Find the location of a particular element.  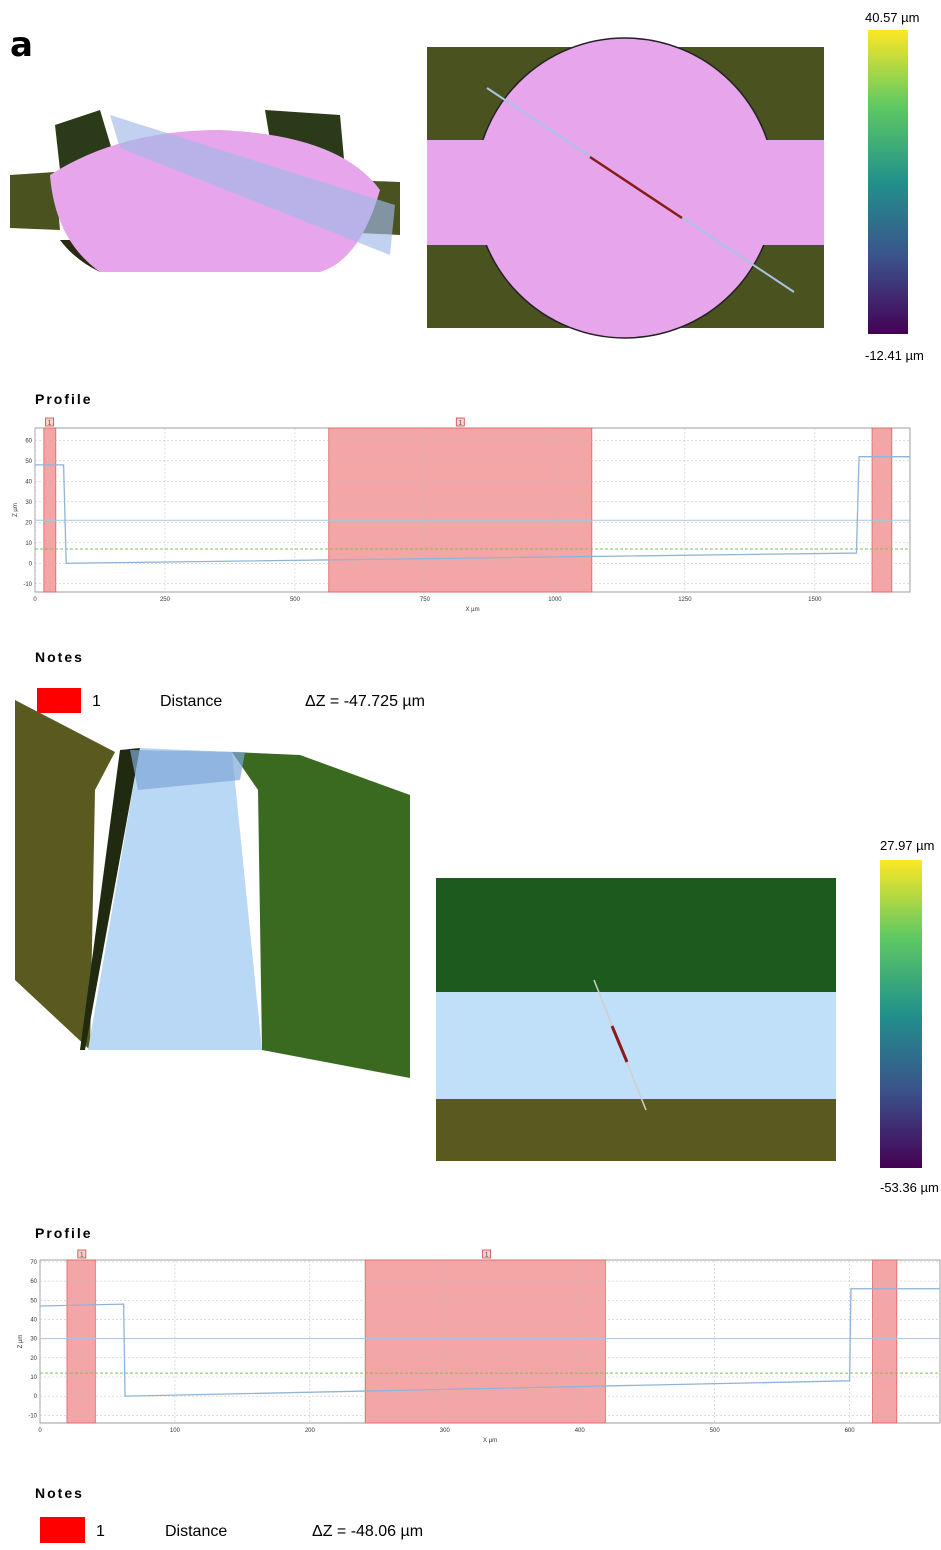

colorbar-min: -12.41 µm is located at coordinates (894, 355).